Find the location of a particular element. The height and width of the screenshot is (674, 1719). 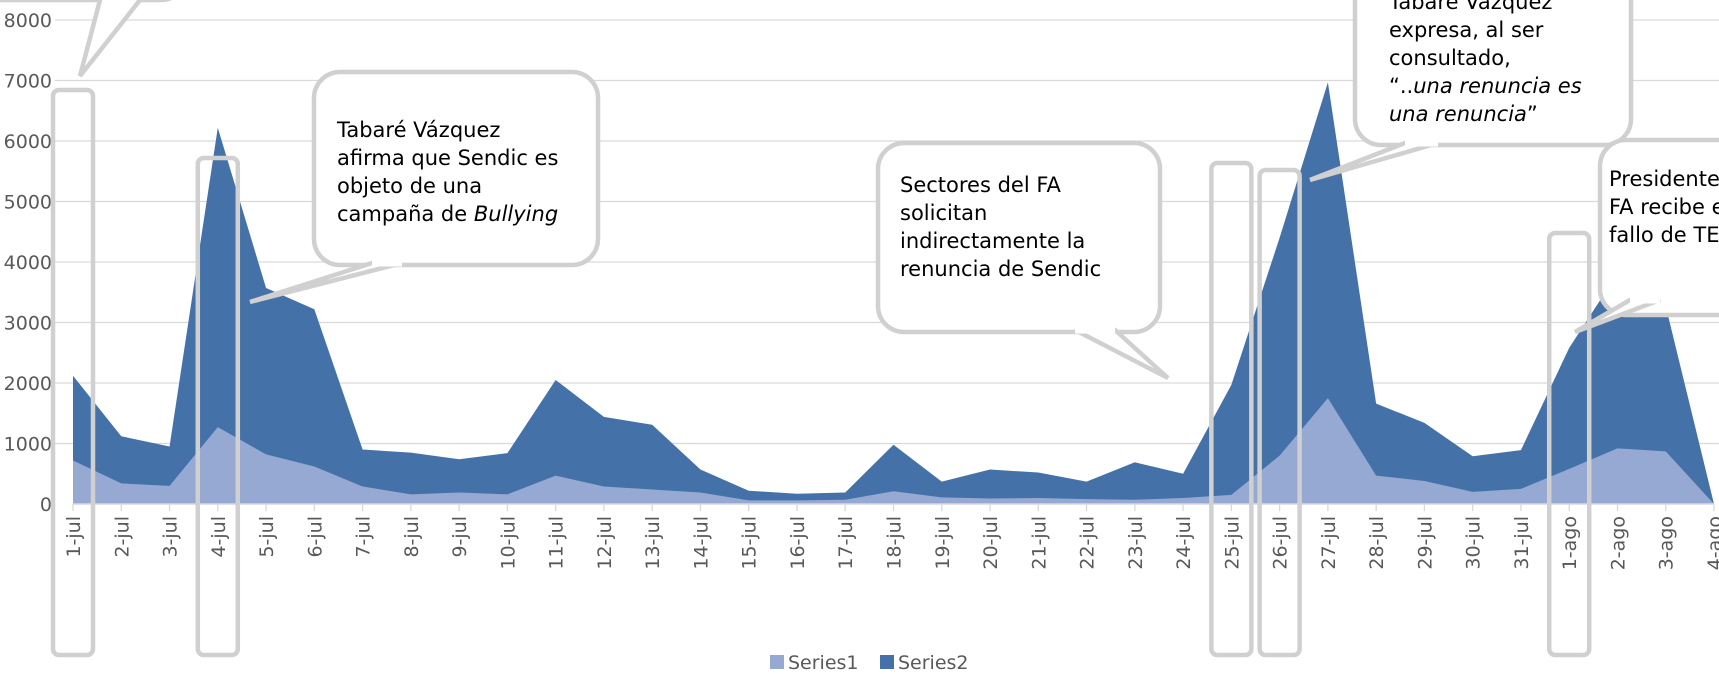

x-tick-label: 5-jul is located at coordinates (267, 537).